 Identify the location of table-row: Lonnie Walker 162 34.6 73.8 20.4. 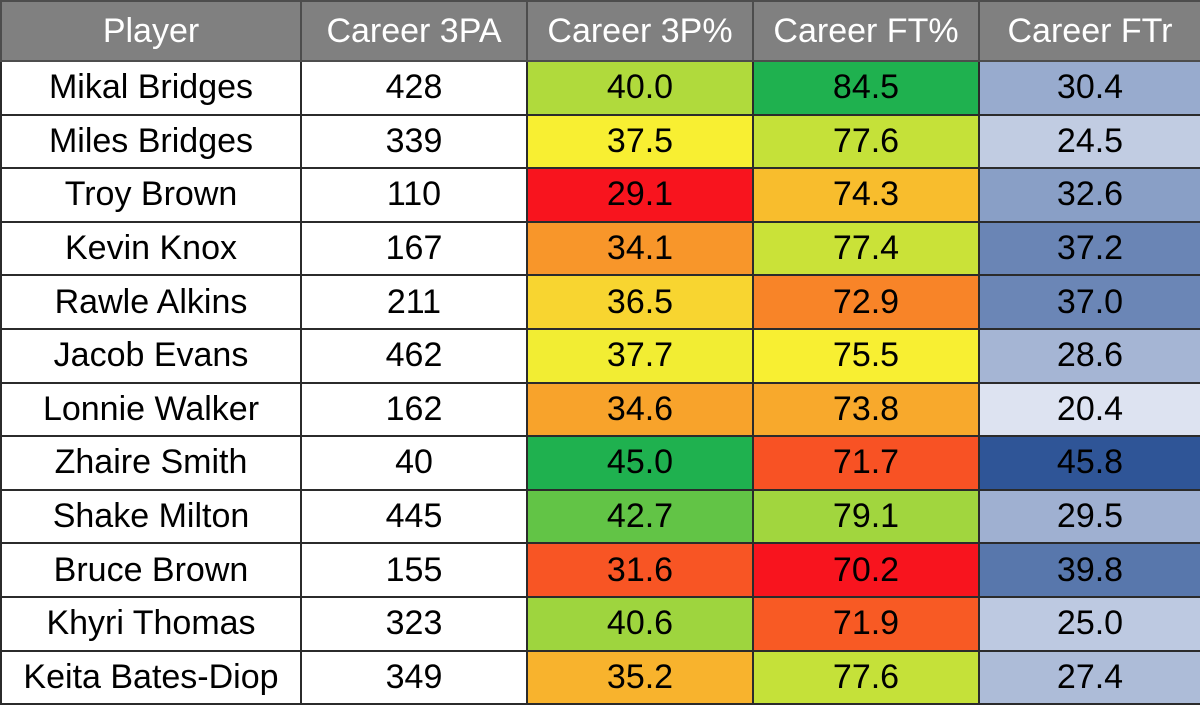
(600, 409).